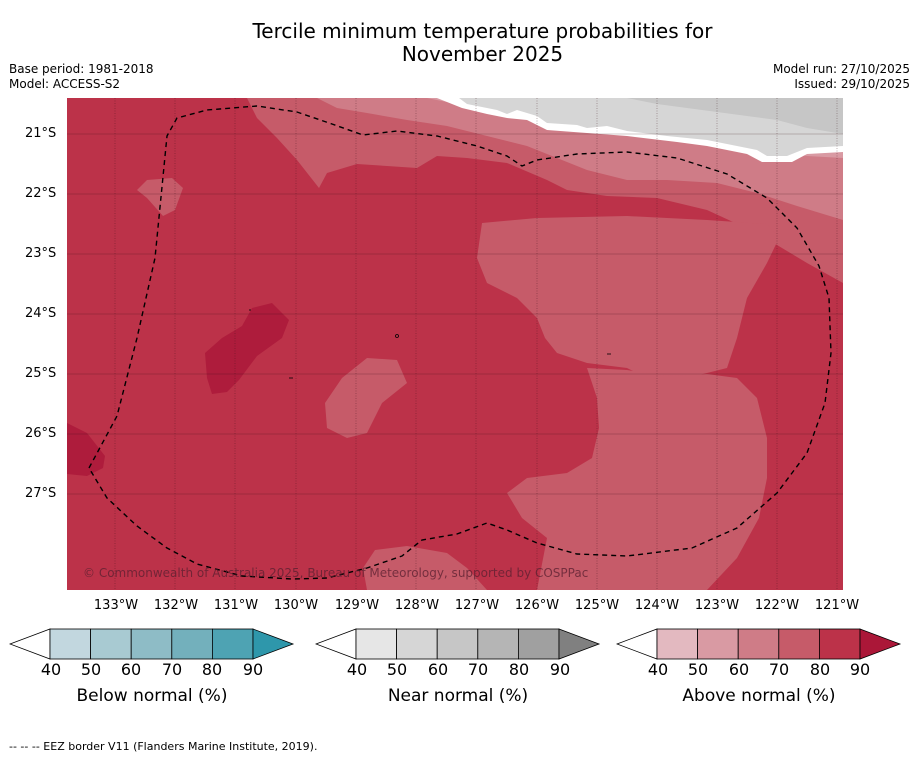 The height and width of the screenshot is (758, 919). I want to click on lat-label-25s: 25°S, so click(41, 373).